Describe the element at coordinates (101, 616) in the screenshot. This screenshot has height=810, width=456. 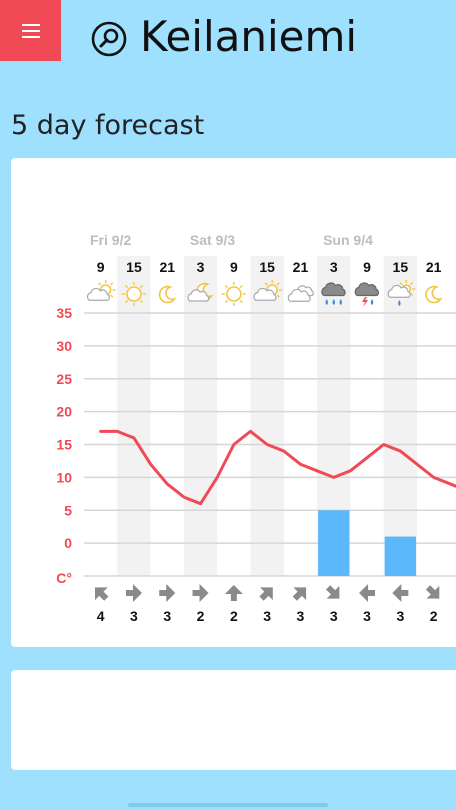
I see `wind-speed-label: 4` at that location.